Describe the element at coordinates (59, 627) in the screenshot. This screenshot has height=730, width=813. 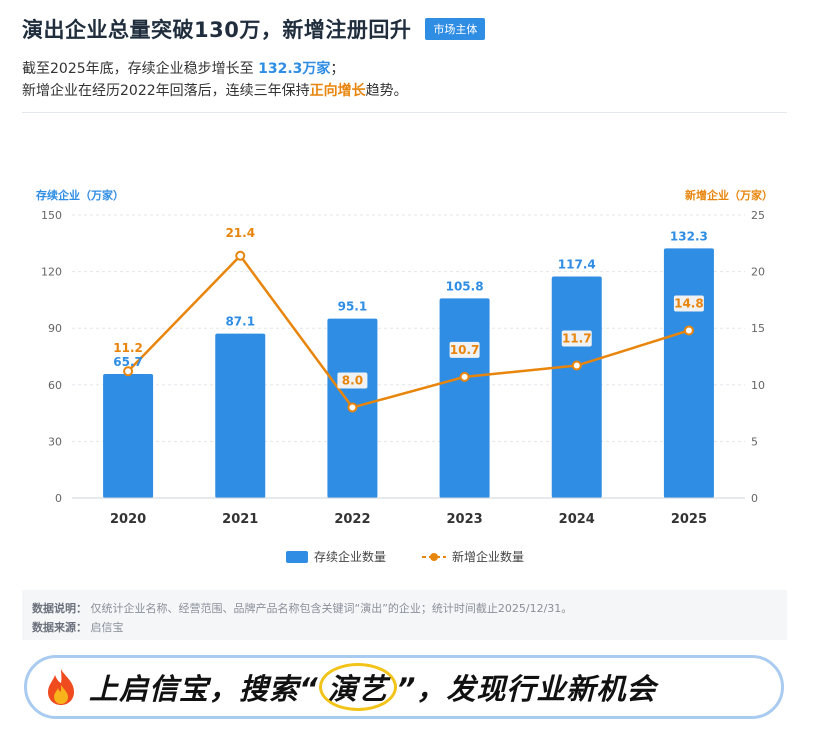
I see `data-source-label: 数据来源：` at that location.